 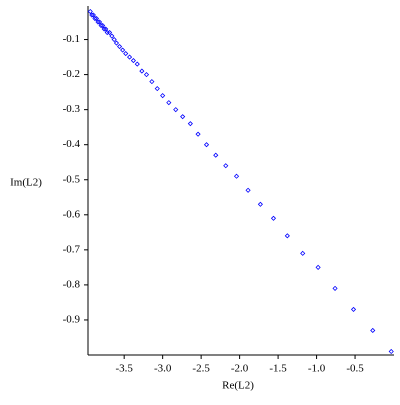 What do you see at coordinates (72, 179) in the screenshot?
I see `y-tick-label: -0.5` at bounding box center [72, 179].